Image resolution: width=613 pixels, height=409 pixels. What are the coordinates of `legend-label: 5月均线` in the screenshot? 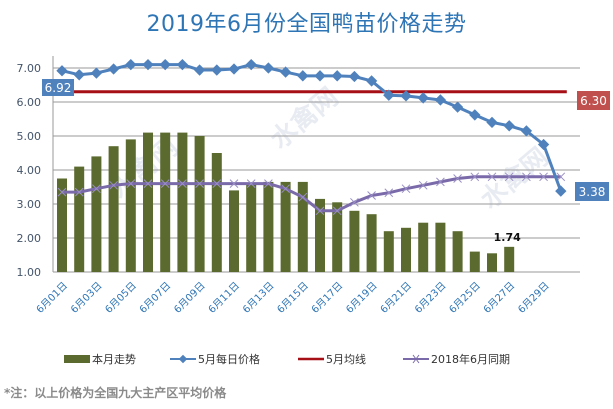 It's located at (346, 359).